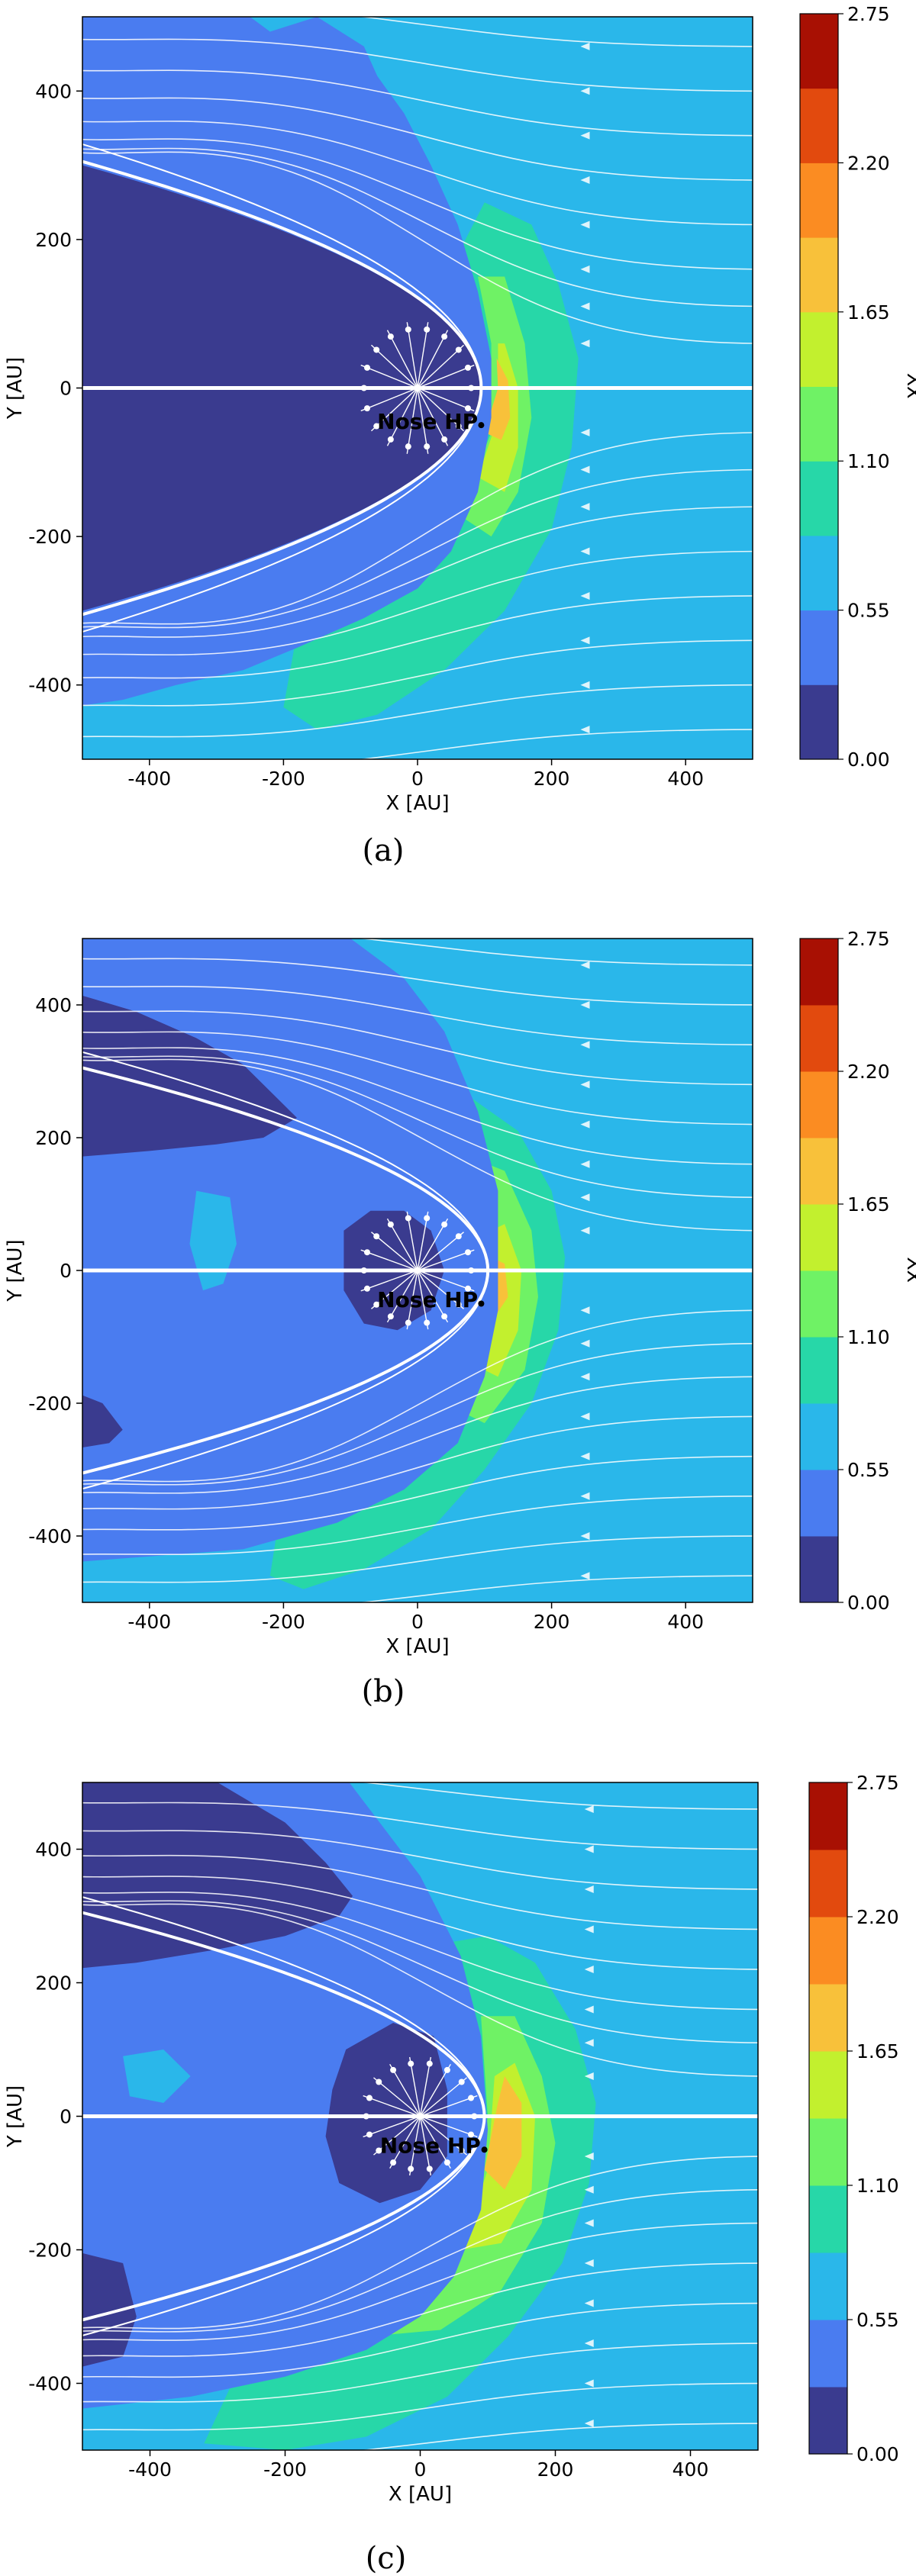 The image size is (916, 2576). What do you see at coordinates (53, 1850) in the screenshot?
I see `y-tick-label: 400` at bounding box center [53, 1850].